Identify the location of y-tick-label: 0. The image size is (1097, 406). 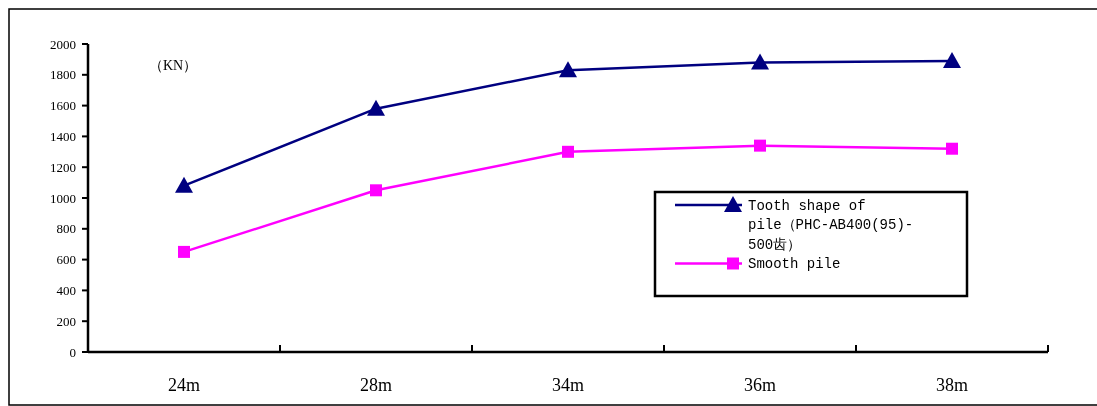
(72, 352).